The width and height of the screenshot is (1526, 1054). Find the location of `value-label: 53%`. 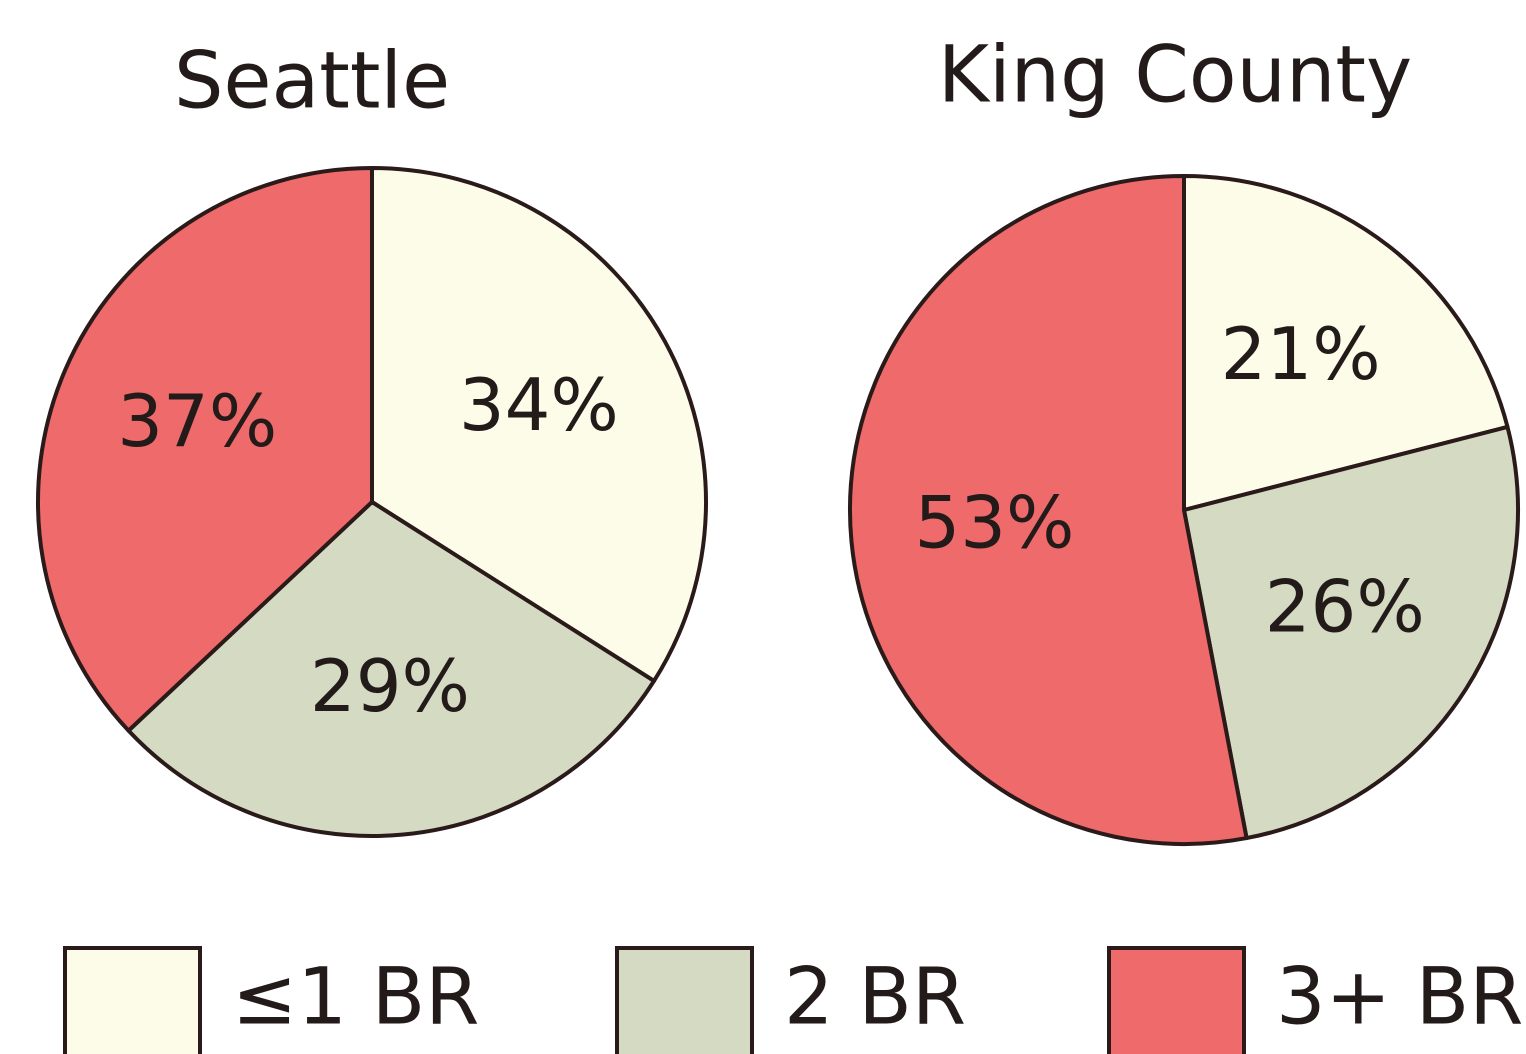

value-label: 53% is located at coordinates (994, 522).